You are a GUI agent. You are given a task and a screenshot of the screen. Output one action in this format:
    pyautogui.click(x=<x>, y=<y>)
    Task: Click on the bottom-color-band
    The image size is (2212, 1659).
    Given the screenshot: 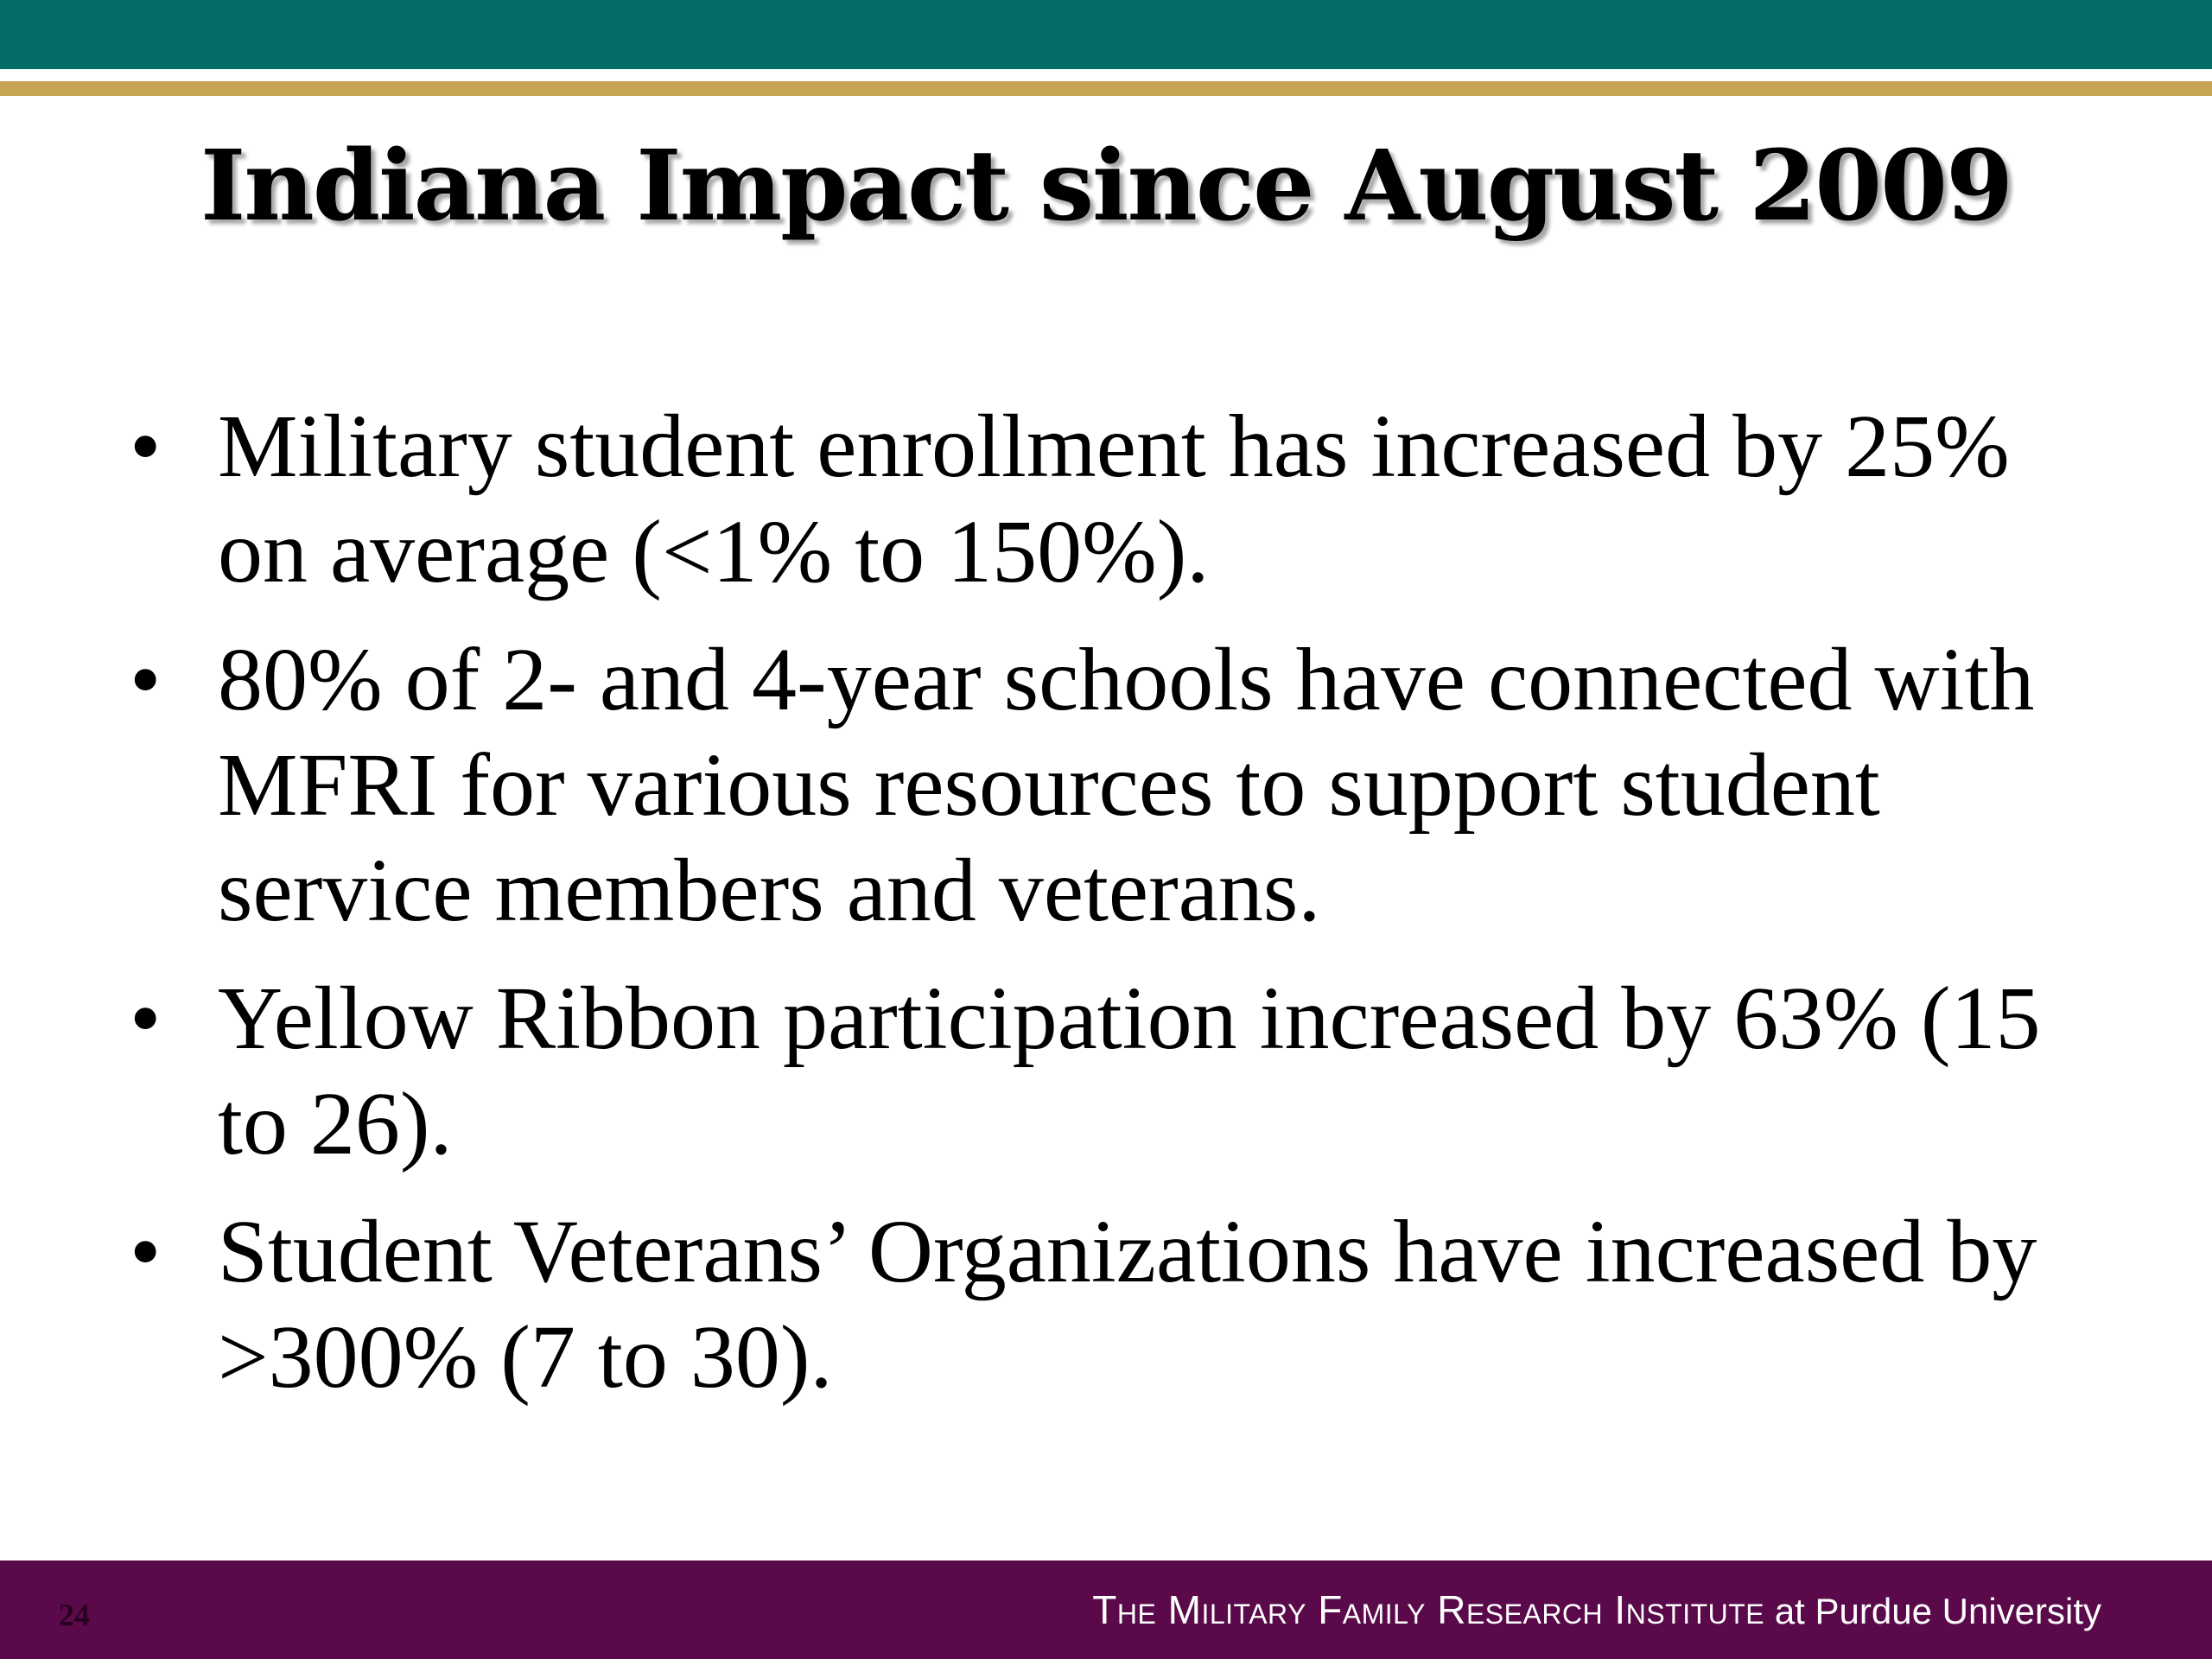 What is the action you would take?
    pyautogui.click(x=1106, y=1609)
    